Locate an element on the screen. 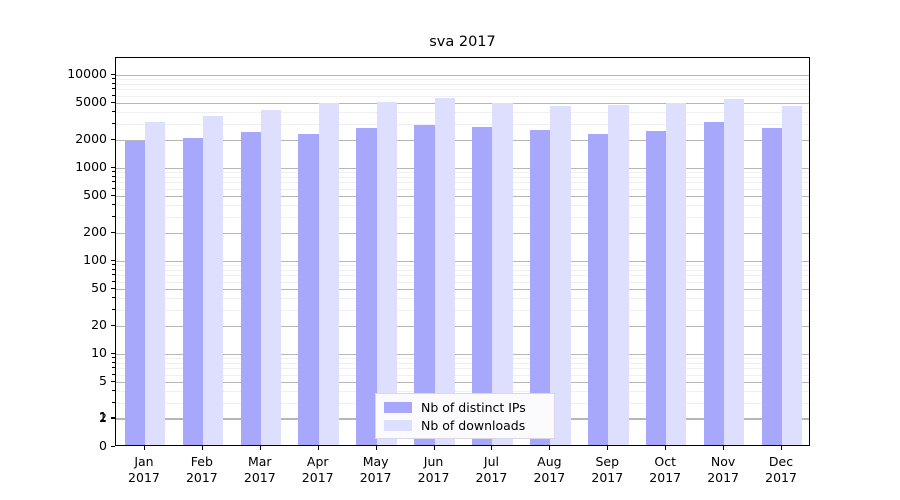 The height and width of the screenshot is (500, 900). legend-swatch-icon-downloads is located at coordinates (398, 425).